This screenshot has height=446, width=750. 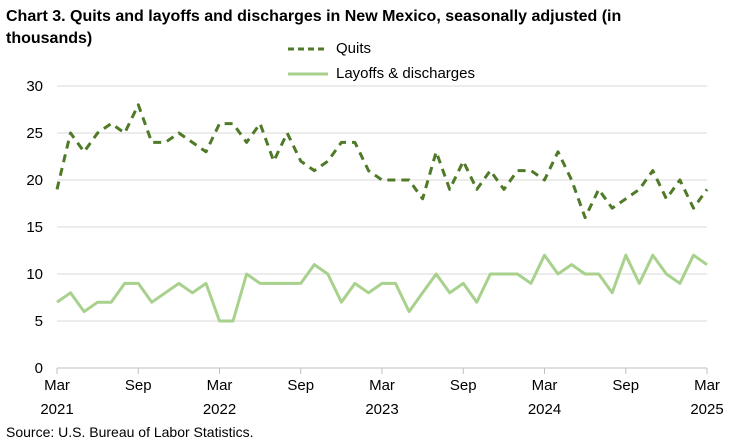 I want to click on y-tick-label: 15, so click(x=34, y=227).